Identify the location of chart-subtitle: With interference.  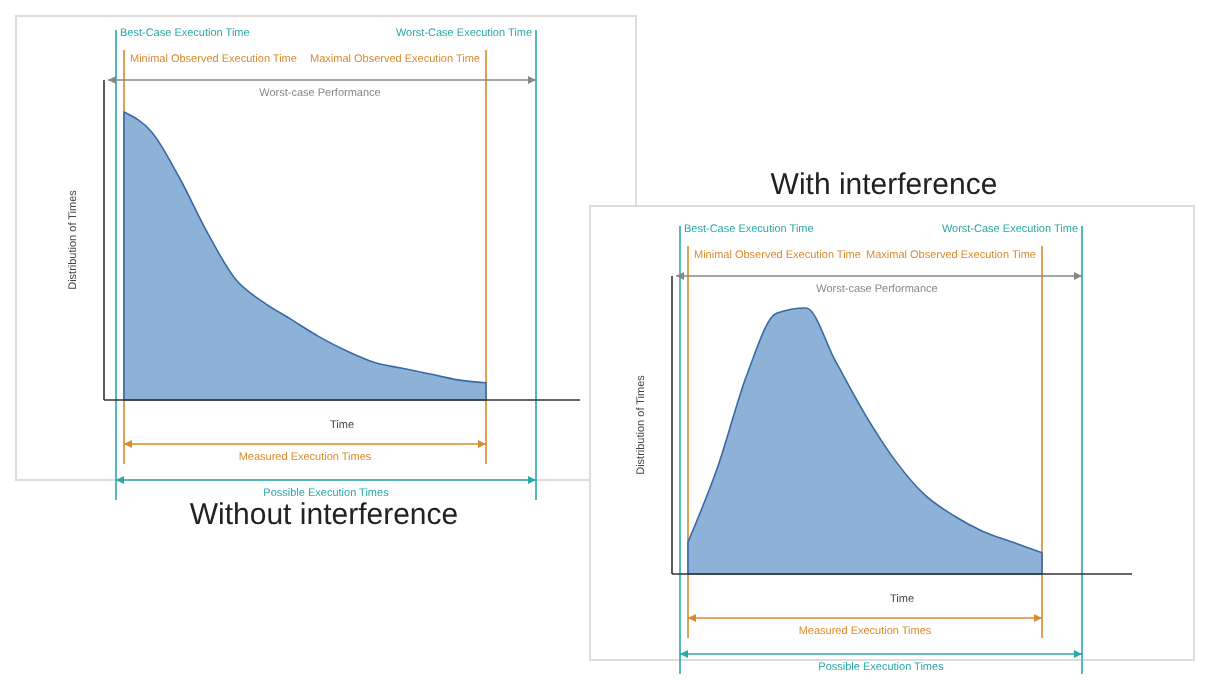
(884, 185).